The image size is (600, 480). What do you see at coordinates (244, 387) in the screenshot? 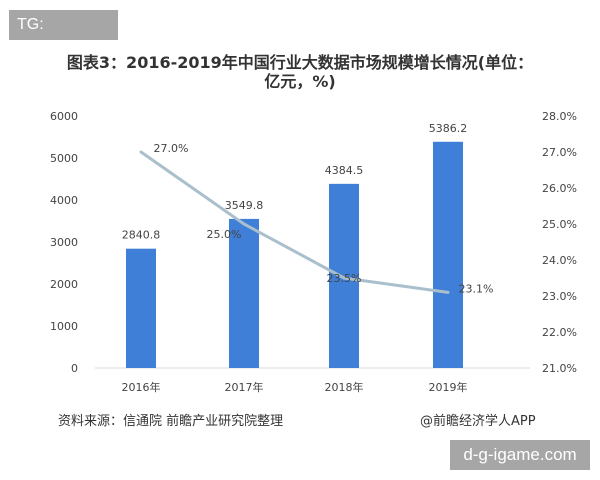
I see `x-tick-label: 2017年` at bounding box center [244, 387].